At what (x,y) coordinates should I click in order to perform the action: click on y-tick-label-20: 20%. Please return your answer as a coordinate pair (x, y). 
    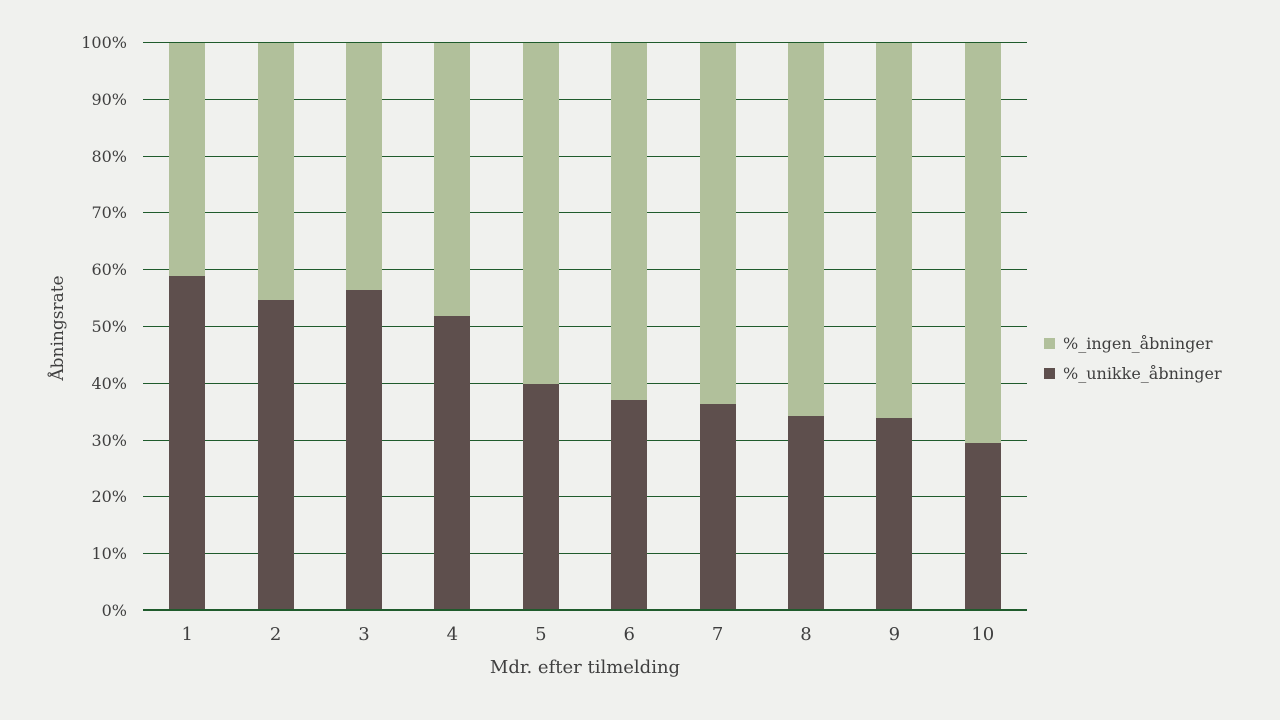
    Looking at the image, I should click on (109, 497).